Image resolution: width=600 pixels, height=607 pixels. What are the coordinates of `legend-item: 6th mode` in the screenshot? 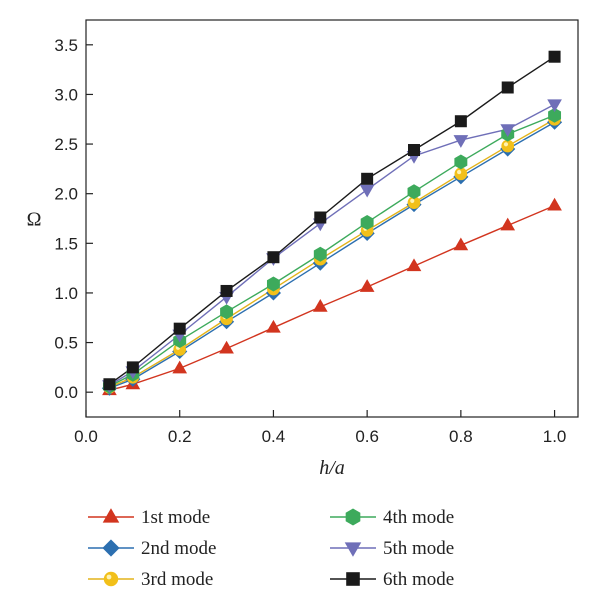 It's located at (392, 579).